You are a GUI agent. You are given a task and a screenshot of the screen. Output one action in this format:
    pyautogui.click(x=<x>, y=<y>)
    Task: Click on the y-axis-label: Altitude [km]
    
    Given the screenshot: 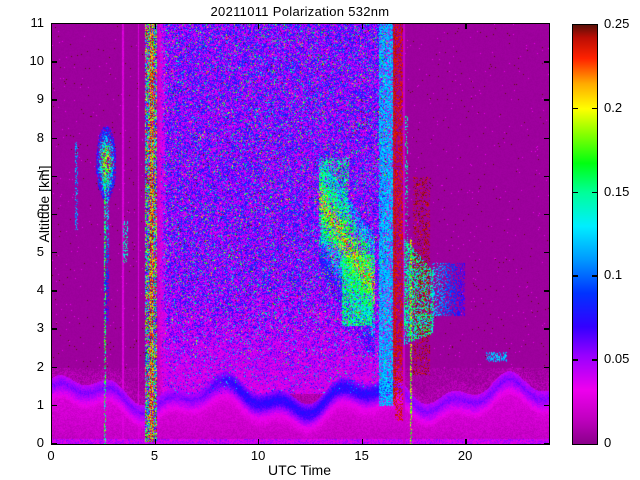 What is the action you would take?
    pyautogui.click(x=44, y=204)
    